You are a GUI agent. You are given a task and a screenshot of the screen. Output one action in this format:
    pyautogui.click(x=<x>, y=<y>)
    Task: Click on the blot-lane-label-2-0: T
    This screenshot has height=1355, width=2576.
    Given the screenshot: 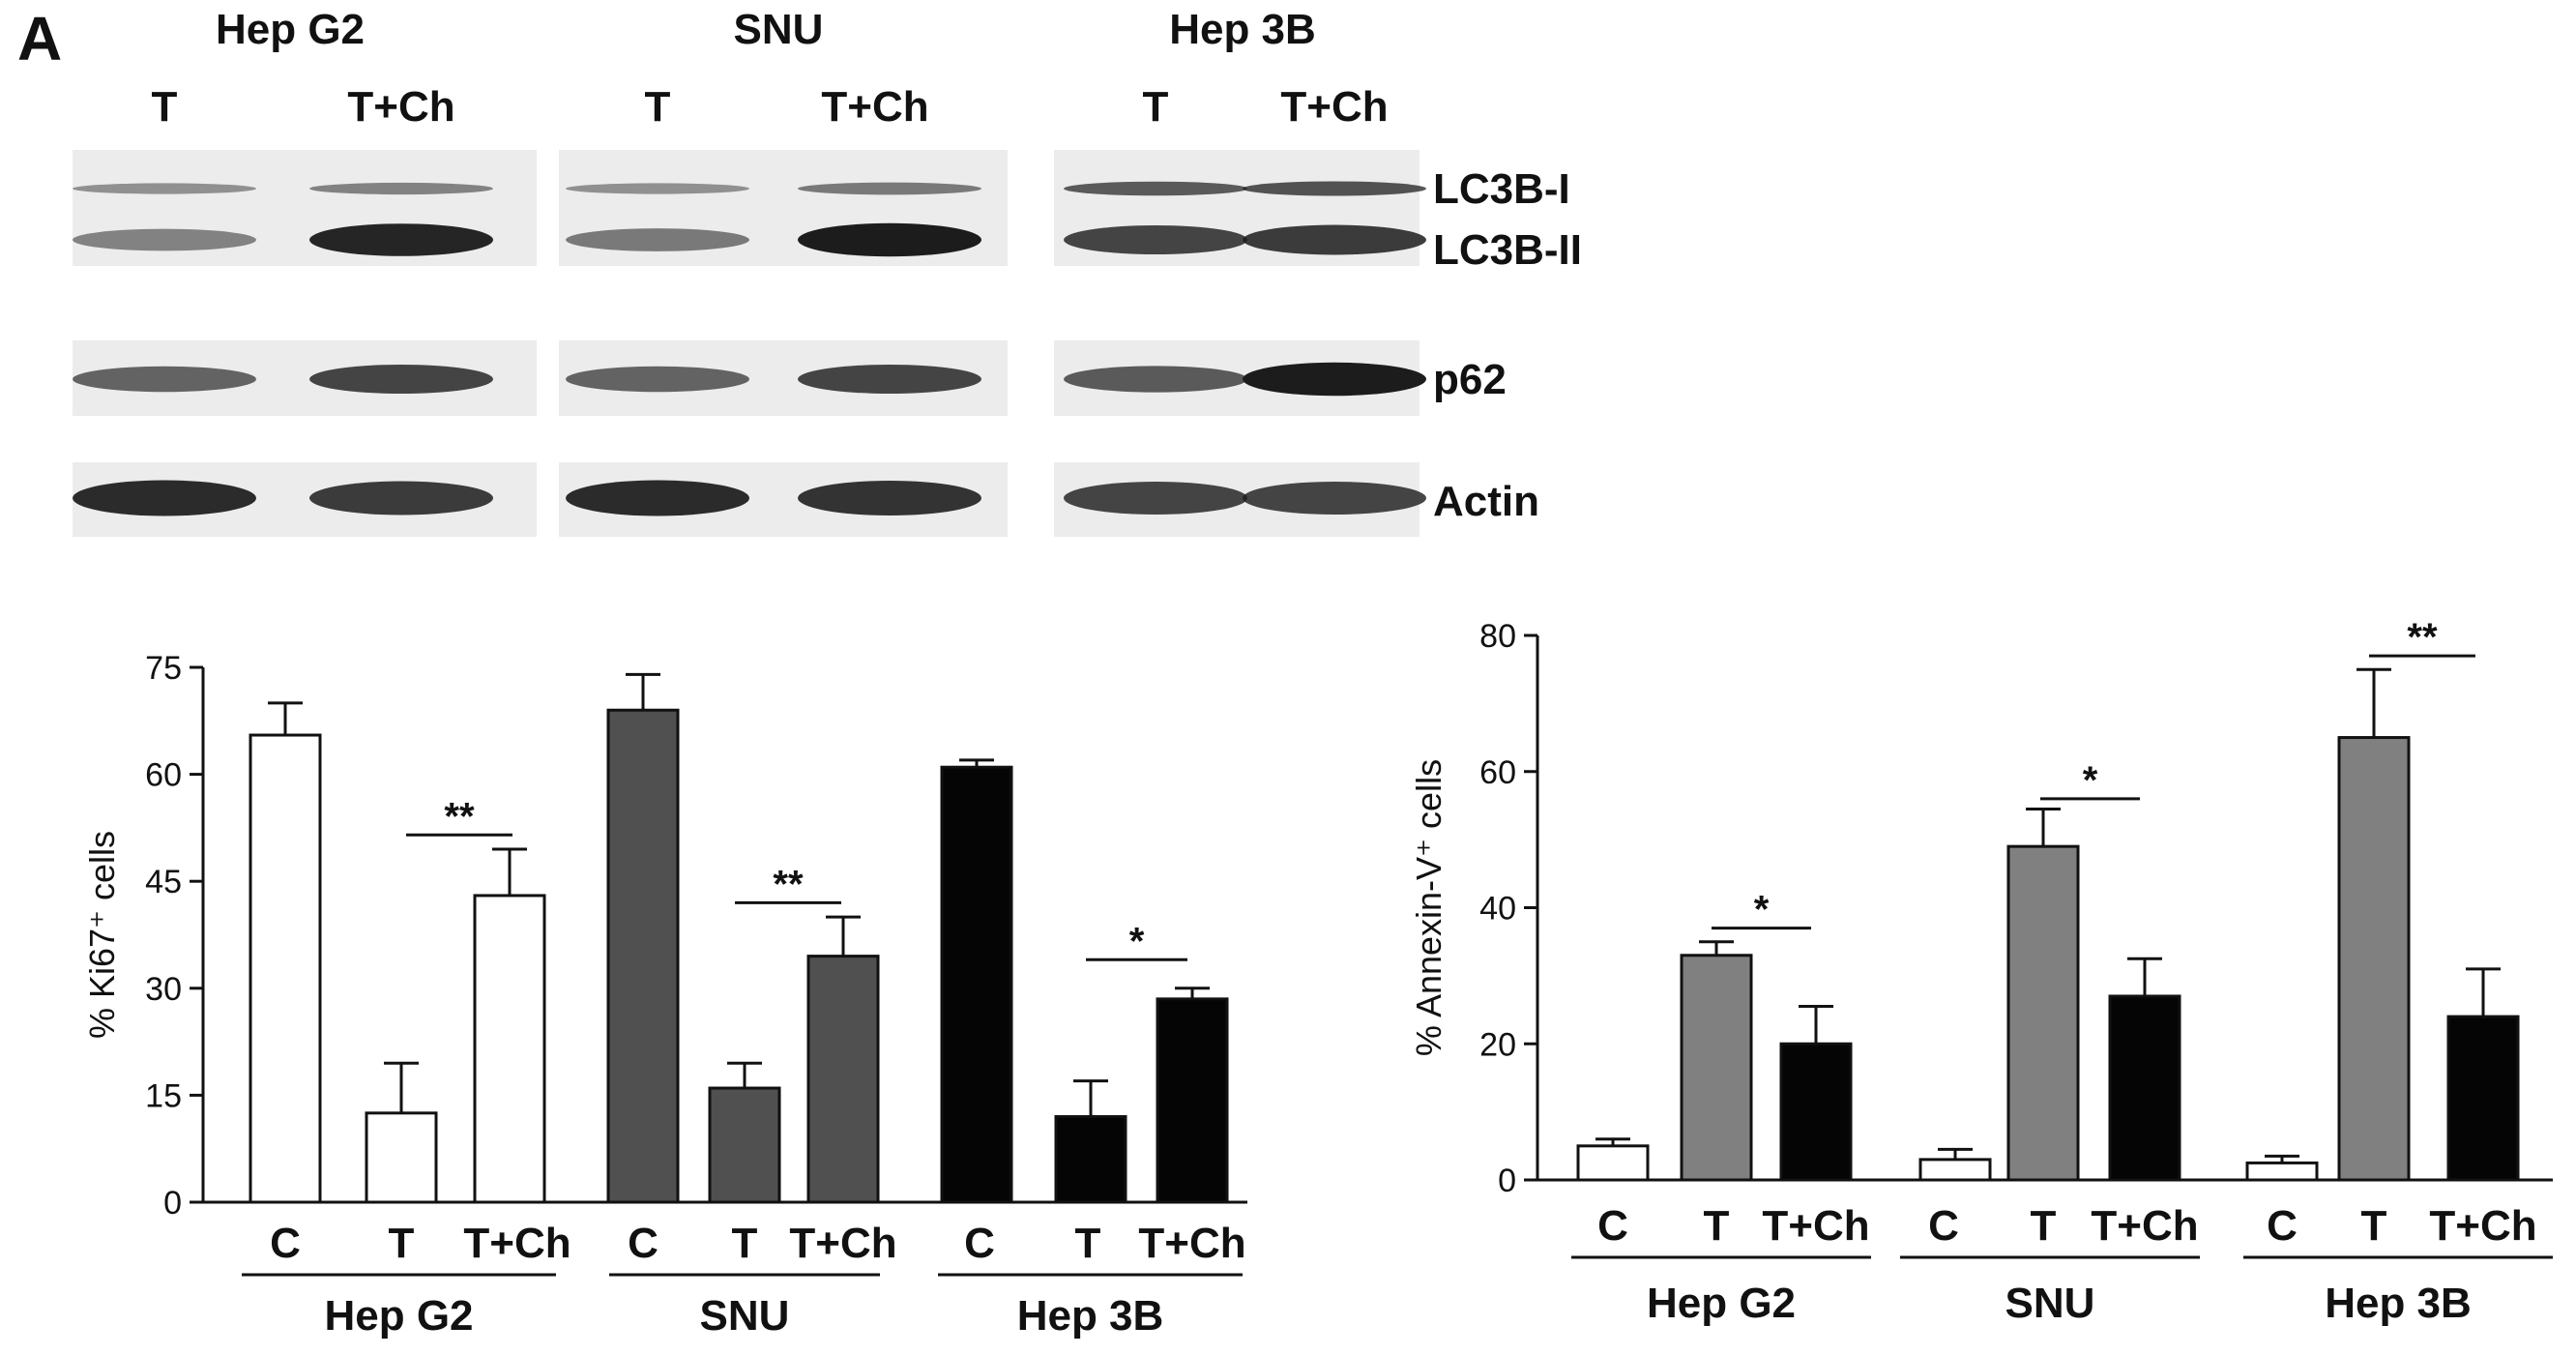 What is the action you would take?
    pyautogui.click(x=1156, y=107)
    